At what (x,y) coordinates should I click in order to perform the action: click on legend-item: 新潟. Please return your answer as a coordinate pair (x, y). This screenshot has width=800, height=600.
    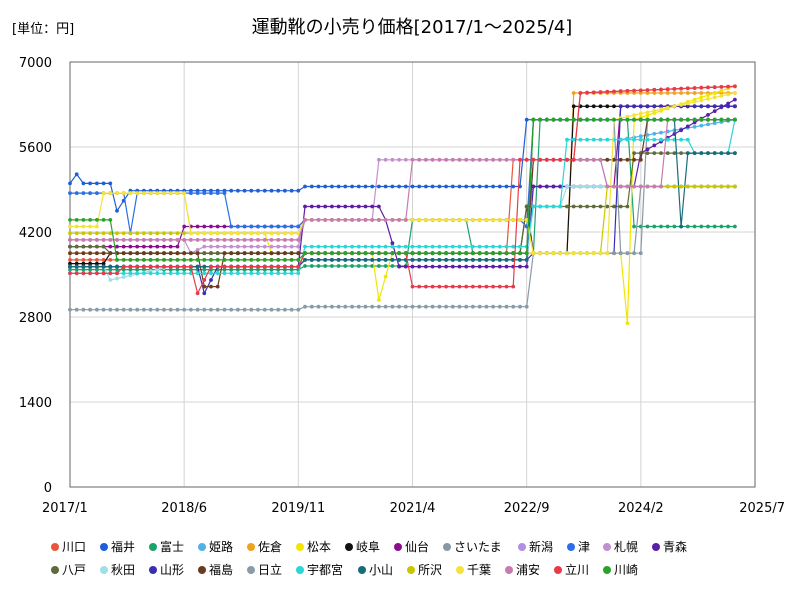
    Looking at the image, I should click on (535, 546).